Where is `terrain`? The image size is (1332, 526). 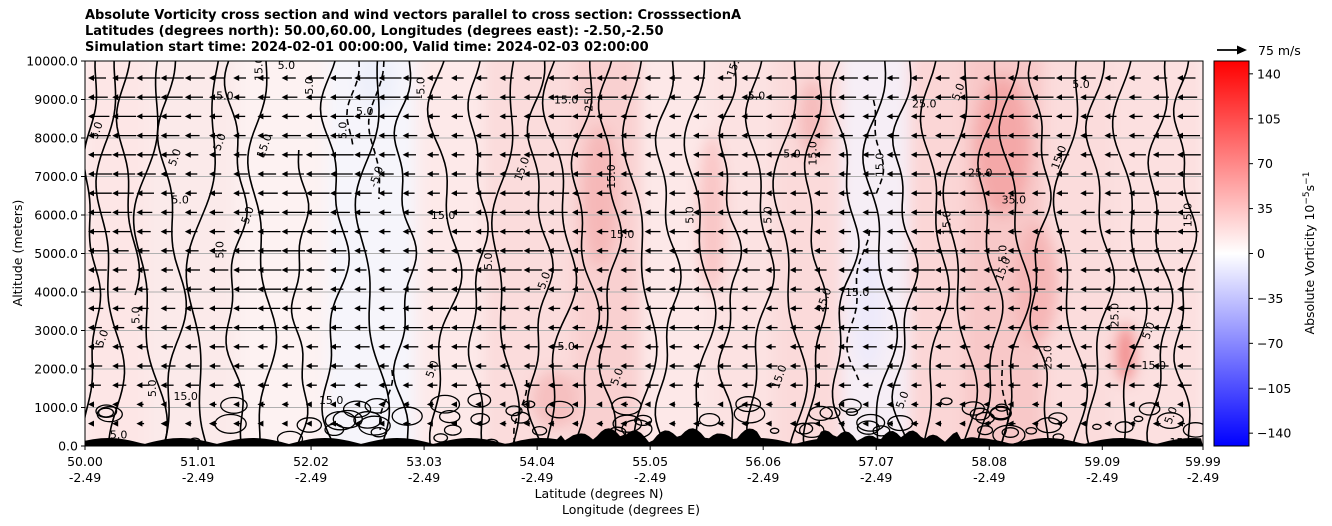 terrain is located at coordinates (644, 437).